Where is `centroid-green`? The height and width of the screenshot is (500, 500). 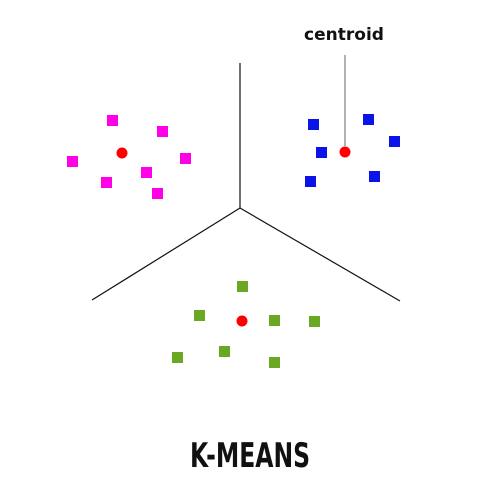
centroid-green is located at coordinates (242, 321).